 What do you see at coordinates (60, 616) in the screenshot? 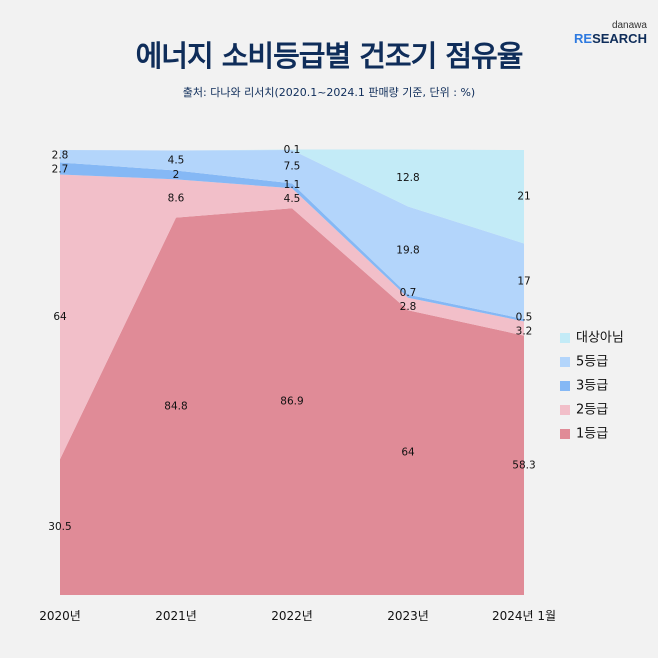
I see `x-tick-label: 2020년` at bounding box center [60, 616].